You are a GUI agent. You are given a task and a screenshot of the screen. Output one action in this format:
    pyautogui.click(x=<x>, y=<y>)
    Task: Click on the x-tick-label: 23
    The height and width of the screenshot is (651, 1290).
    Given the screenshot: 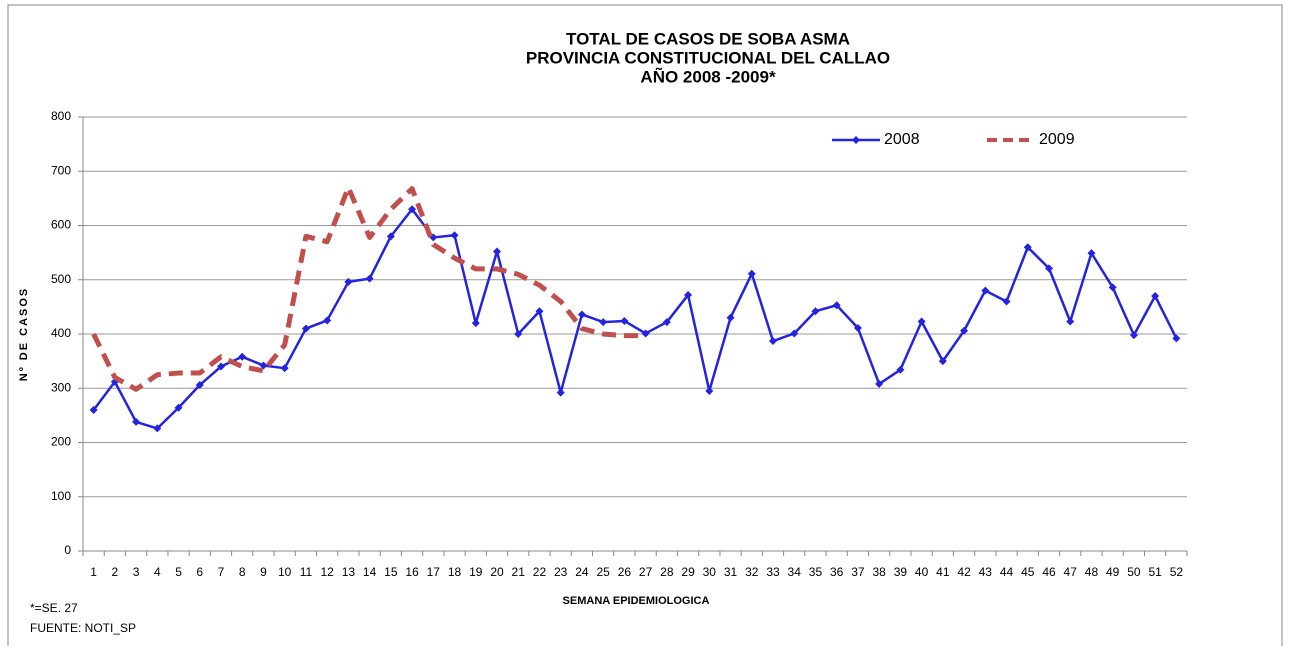 What is the action you would take?
    pyautogui.click(x=561, y=572)
    